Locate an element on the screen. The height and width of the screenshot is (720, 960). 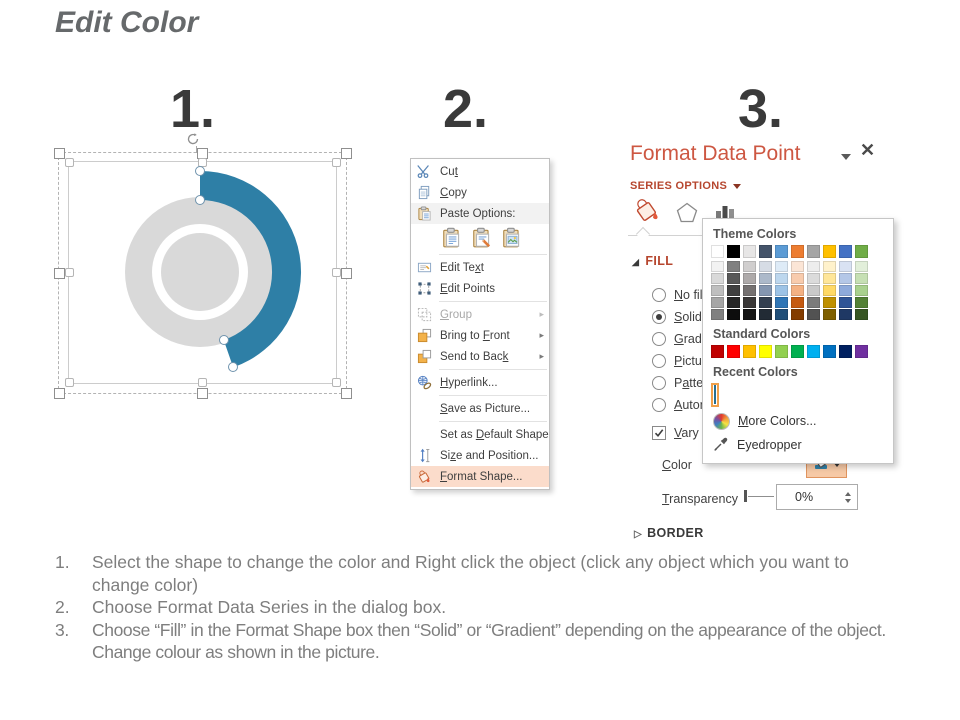
selected-arc-segment is located at coordinates (251, 269).